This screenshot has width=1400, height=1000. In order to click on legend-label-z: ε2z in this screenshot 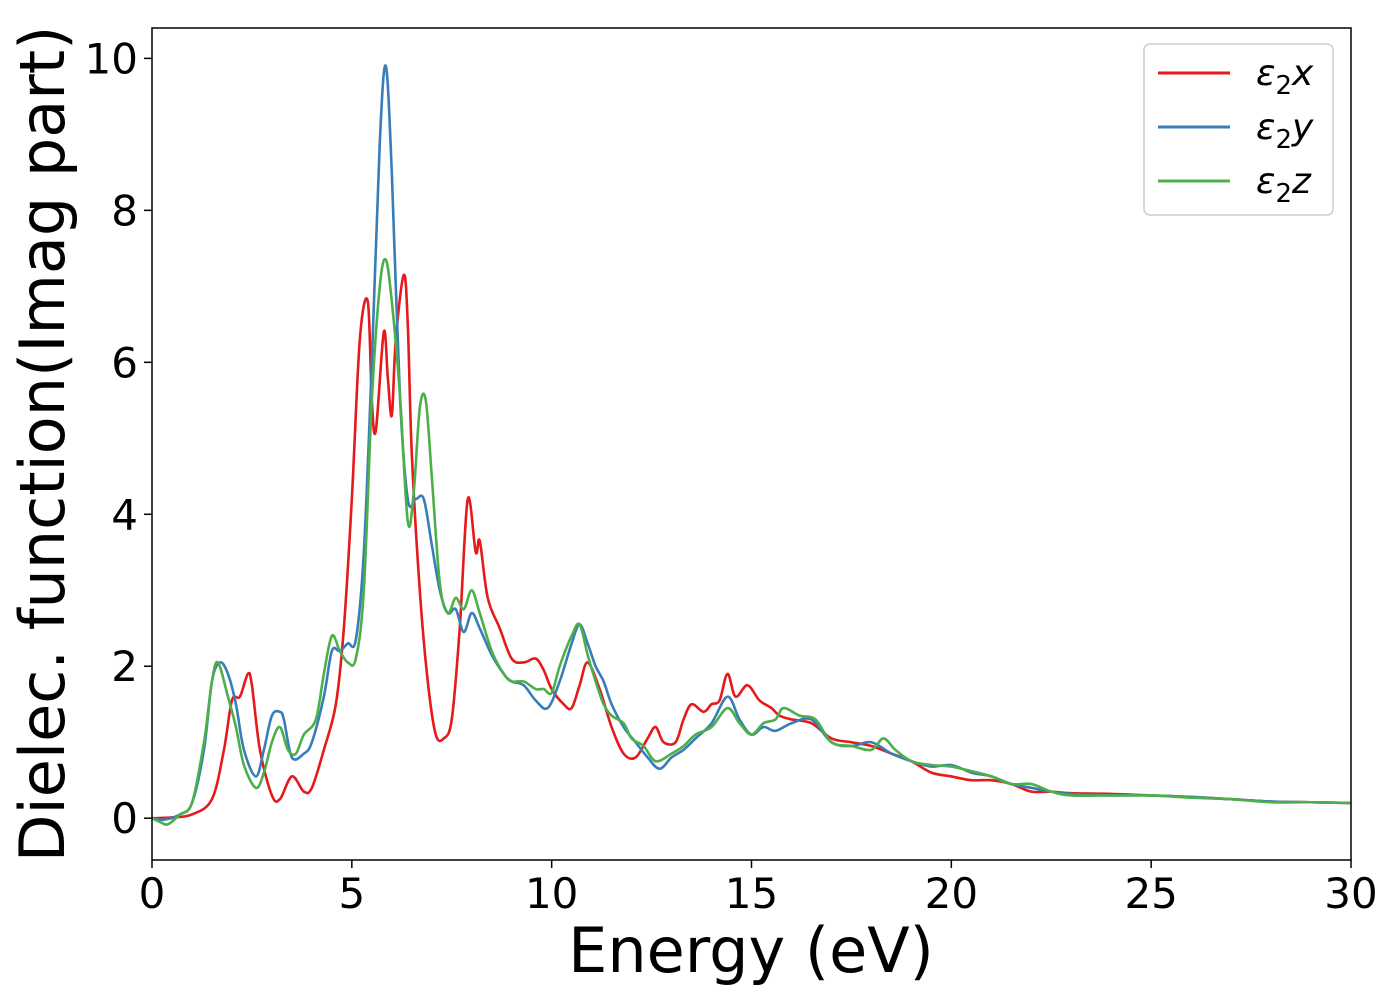, I will do `click(1284, 185)`.